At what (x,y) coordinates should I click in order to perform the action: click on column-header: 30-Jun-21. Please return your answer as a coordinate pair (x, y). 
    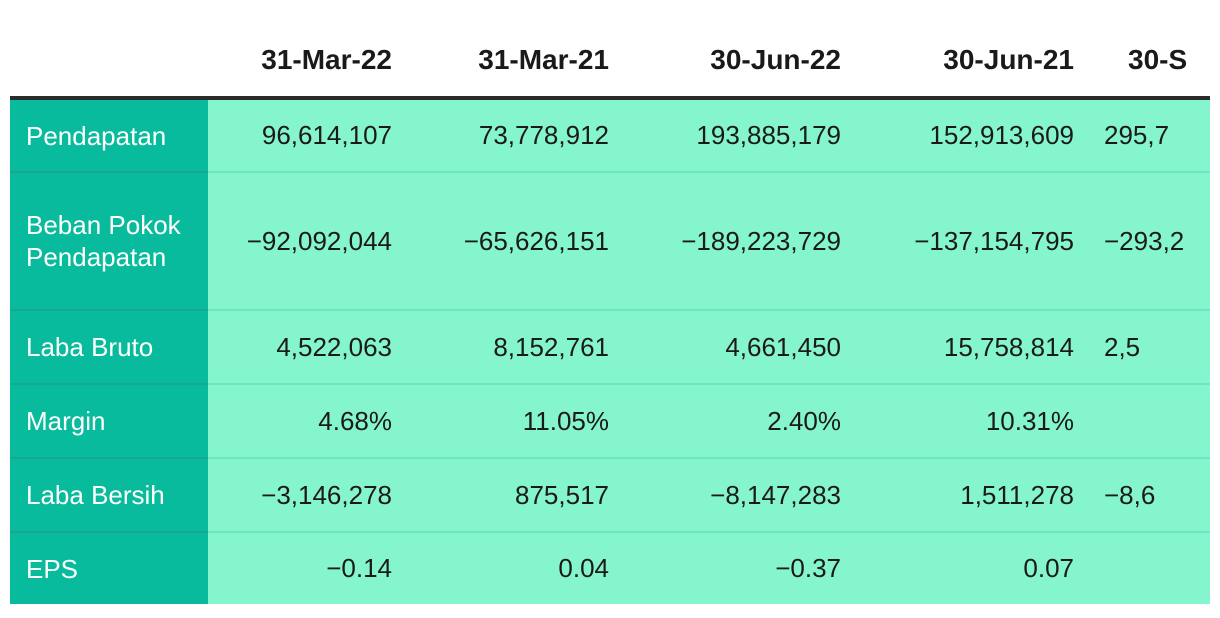
    Looking at the image, I should click on (957, 62).